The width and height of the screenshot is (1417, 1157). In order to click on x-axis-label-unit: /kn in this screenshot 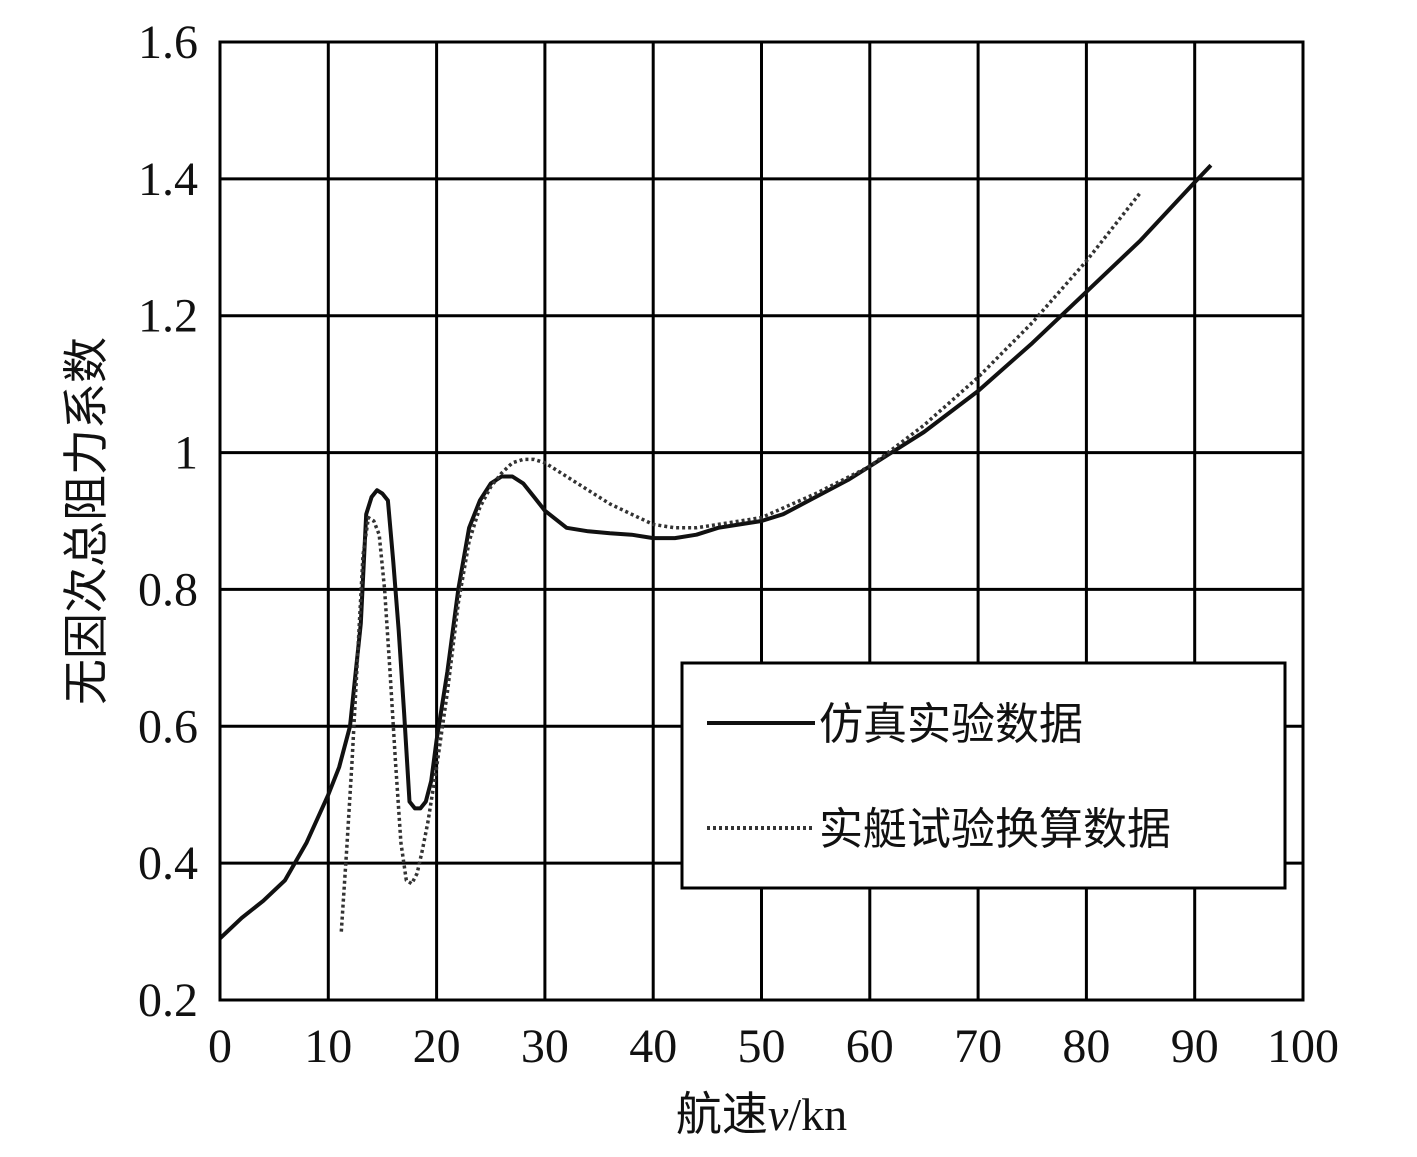, I will do `click(817, 1114)`.